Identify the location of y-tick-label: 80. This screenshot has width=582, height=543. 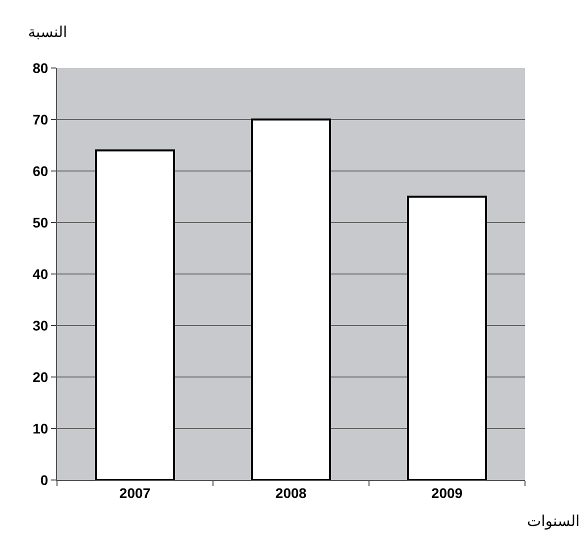
(40, 68).